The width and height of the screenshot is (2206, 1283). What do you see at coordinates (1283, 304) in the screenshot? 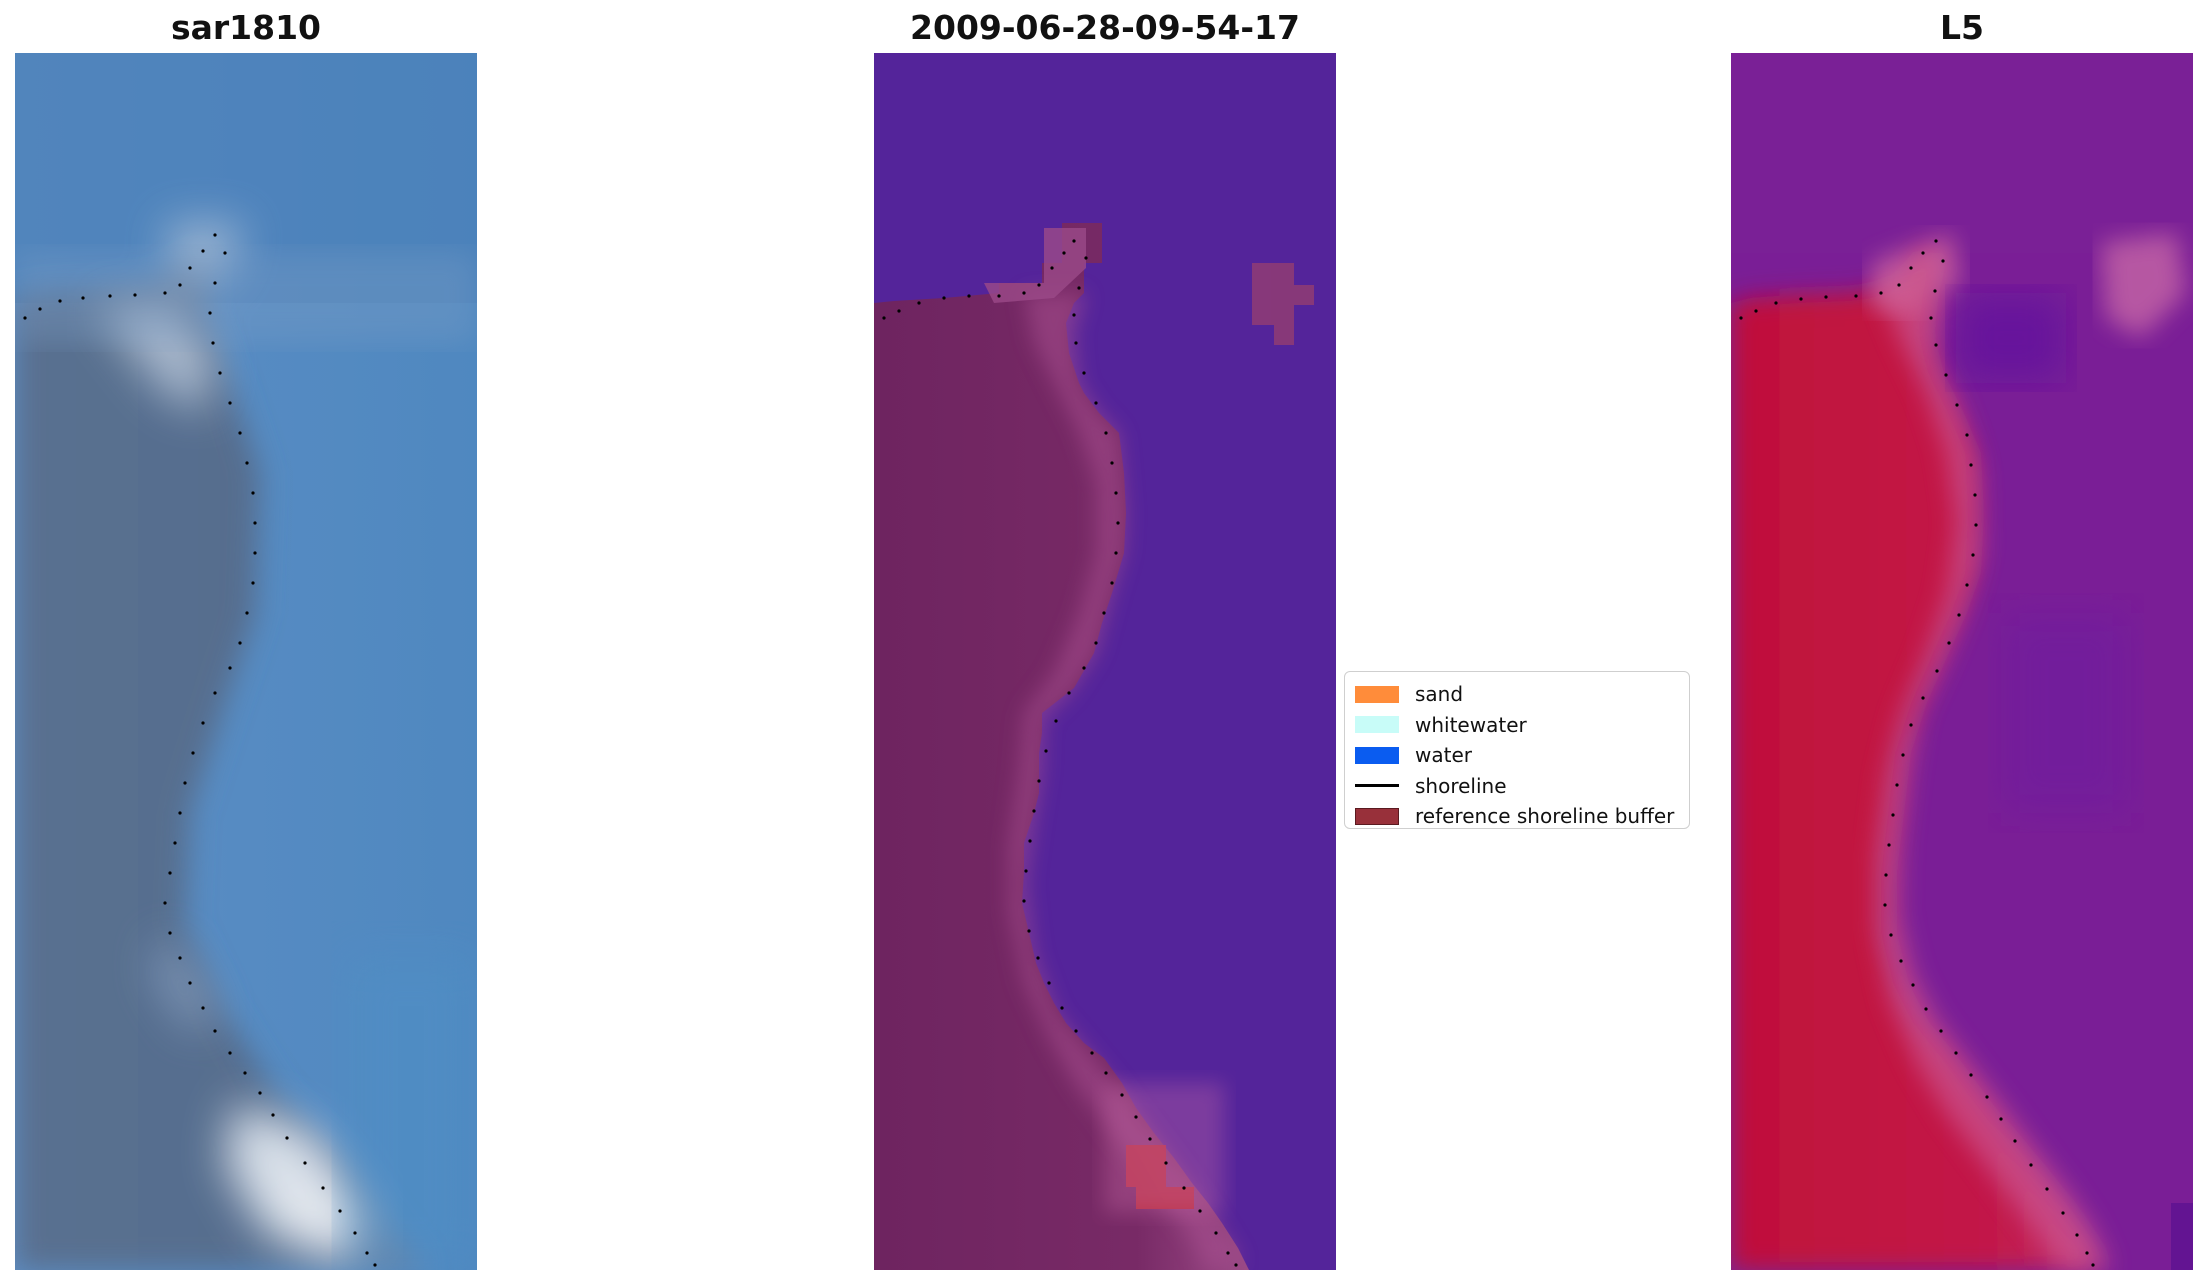
I see `small-patch` at bounding box center [1283, 304].